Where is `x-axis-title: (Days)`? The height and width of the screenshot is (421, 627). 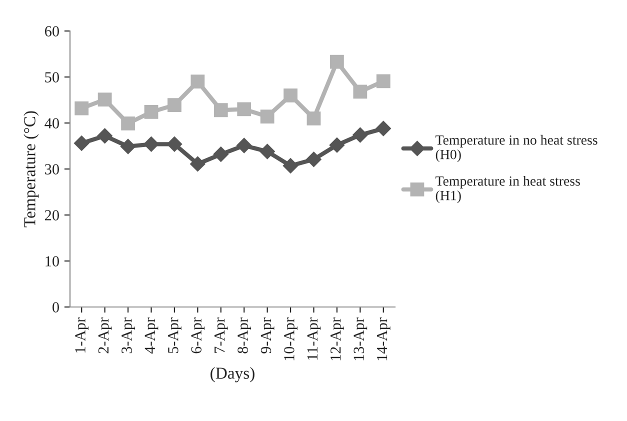 x-axis-title: (Days) is located at coordinates (232, 374).